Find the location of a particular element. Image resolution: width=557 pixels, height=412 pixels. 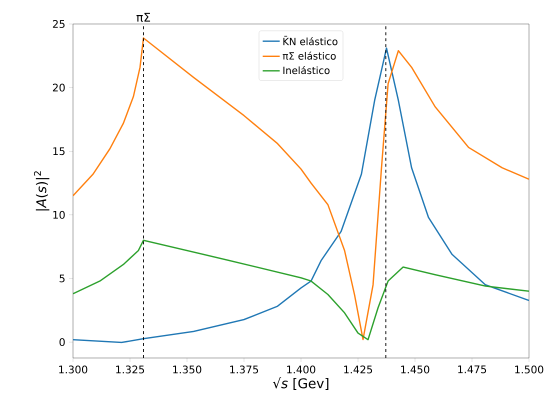

x-tick-label: 1.325 is located at coordinates (130, 370).